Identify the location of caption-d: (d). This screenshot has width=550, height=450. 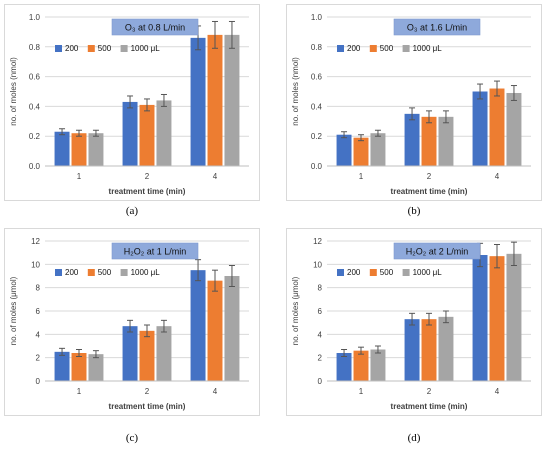
(414, 438).